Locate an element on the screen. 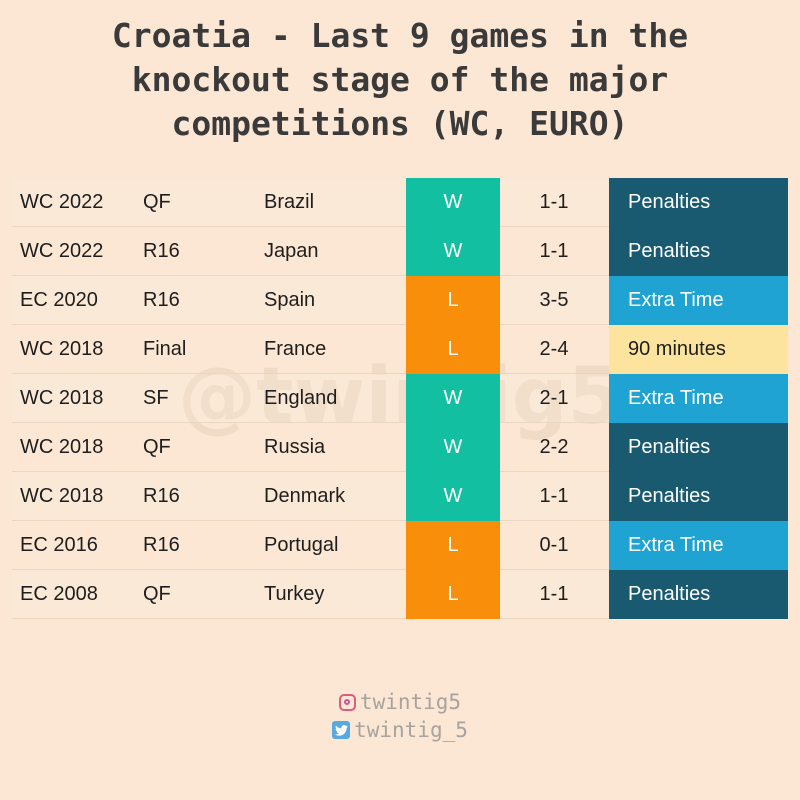 This screenshot has width=800, height=800. opponent-cell: Spain is located at coordinates (290, 300).